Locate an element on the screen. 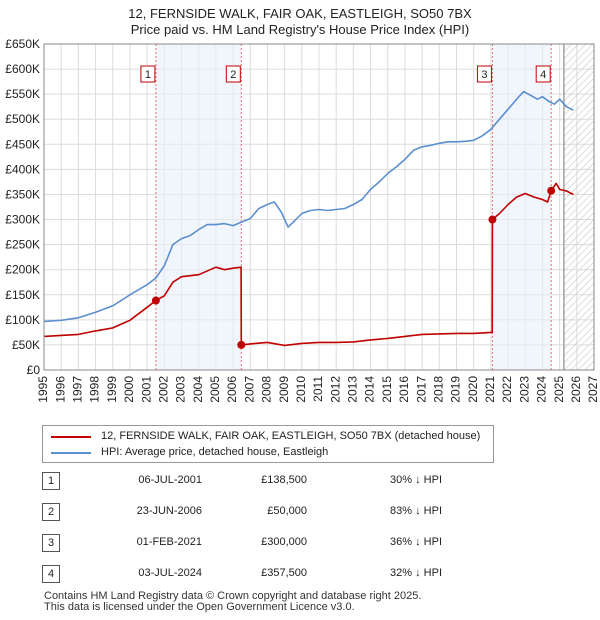 The width and height of the screenshot is (600, 620). forecast-hatch is located at coordinates (578, 207).